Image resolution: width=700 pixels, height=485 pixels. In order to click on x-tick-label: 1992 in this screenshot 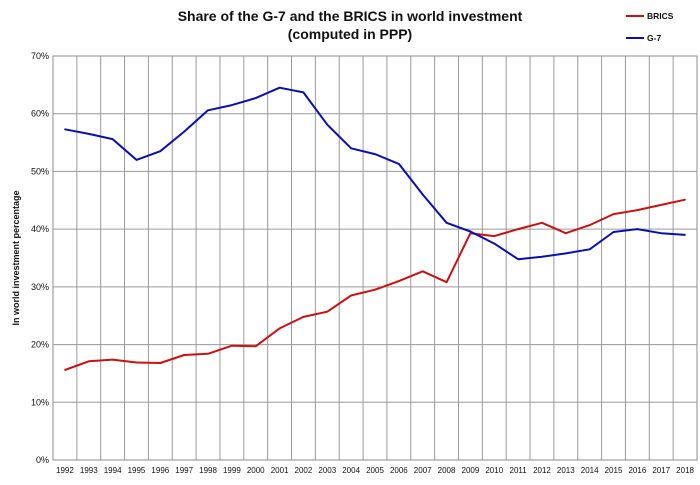, I will do `click(65, 470)`.